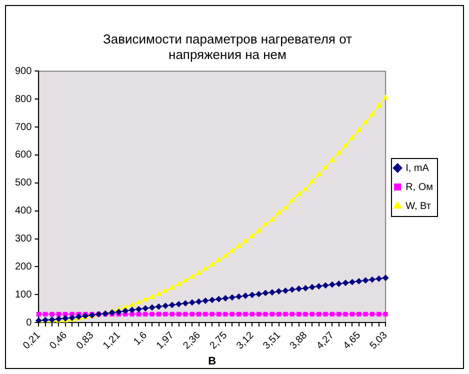 The height and width of the screenshot is (374, 469). Describe the element at coordinates (419, 206) in the screenshot. I see `legend-label: W, Вт` at that location.